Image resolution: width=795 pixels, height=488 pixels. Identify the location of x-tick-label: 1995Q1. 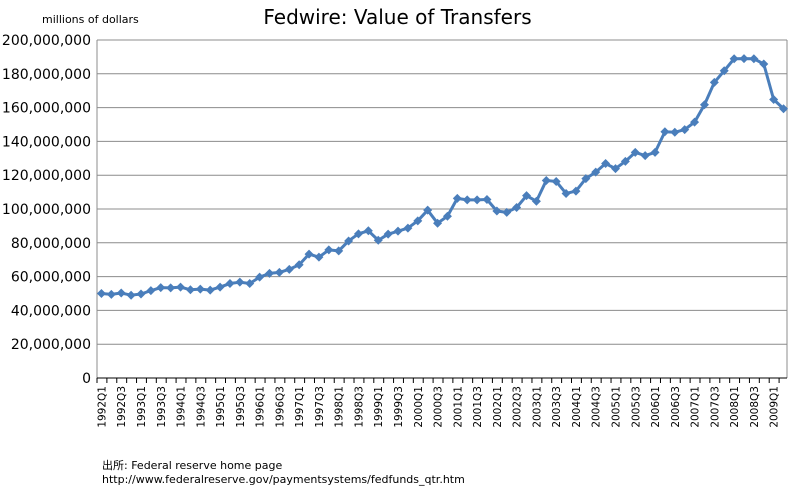
(221, 407).